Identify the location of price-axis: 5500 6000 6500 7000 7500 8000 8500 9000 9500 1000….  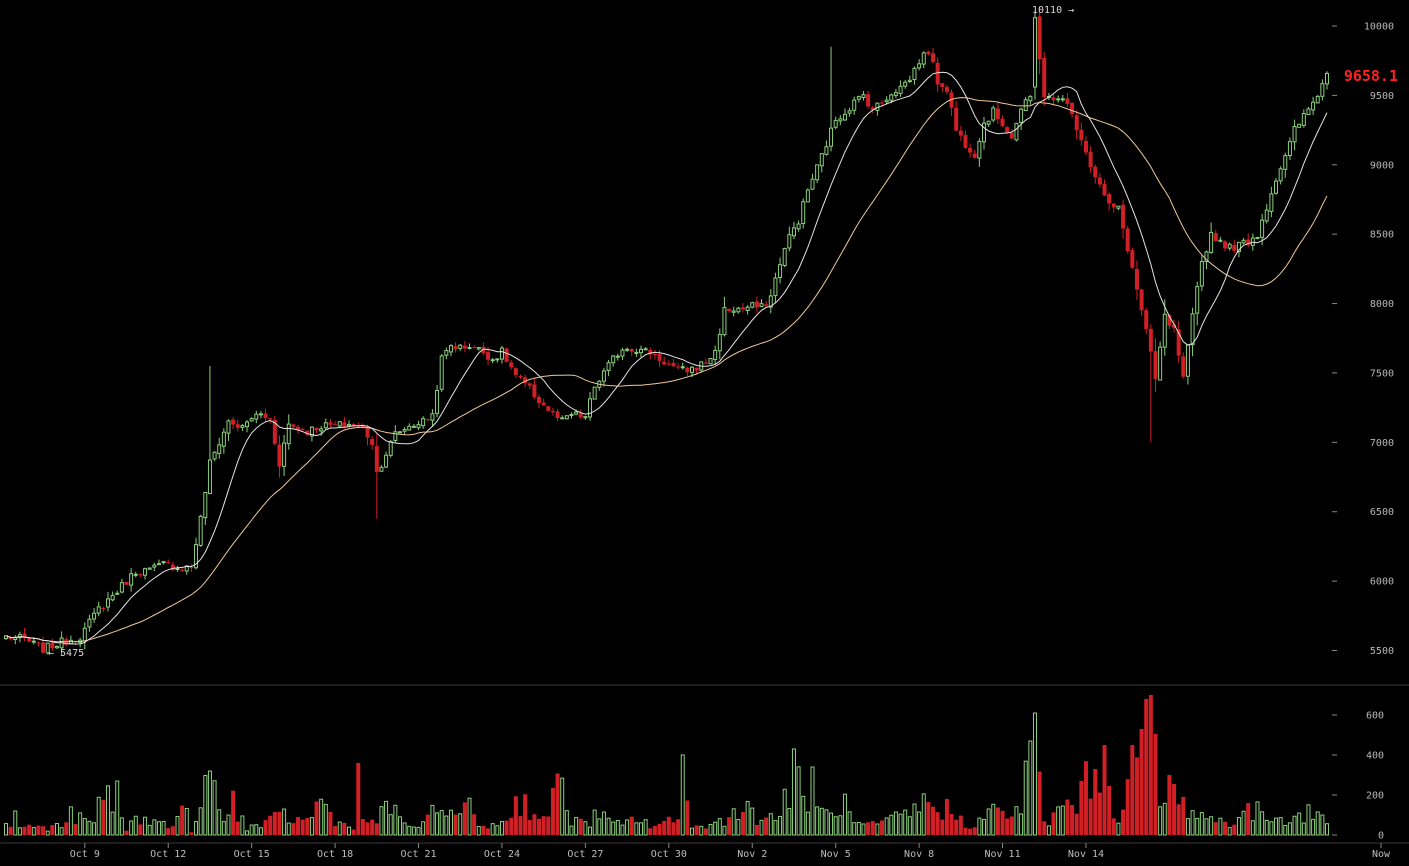
(1363, 339).